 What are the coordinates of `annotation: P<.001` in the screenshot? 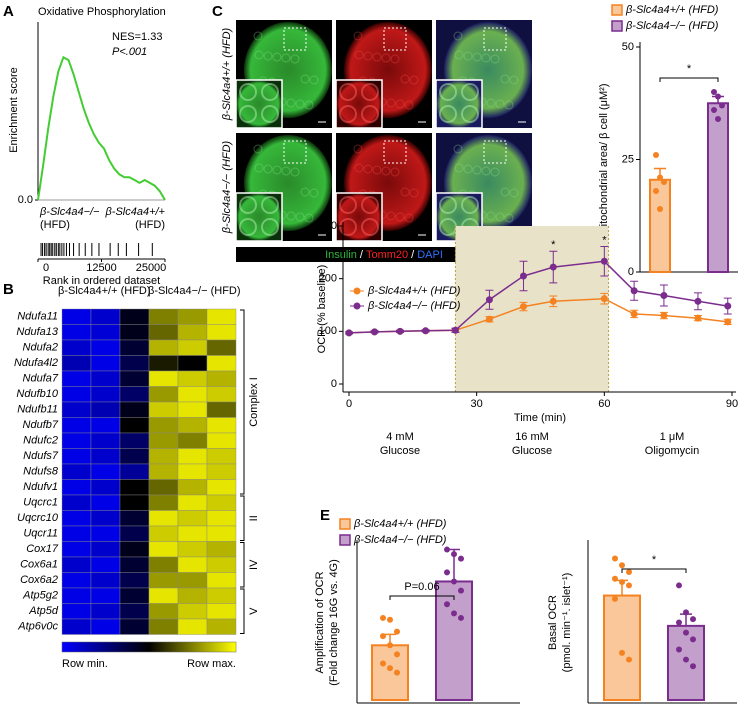 It's located at (129, 52).